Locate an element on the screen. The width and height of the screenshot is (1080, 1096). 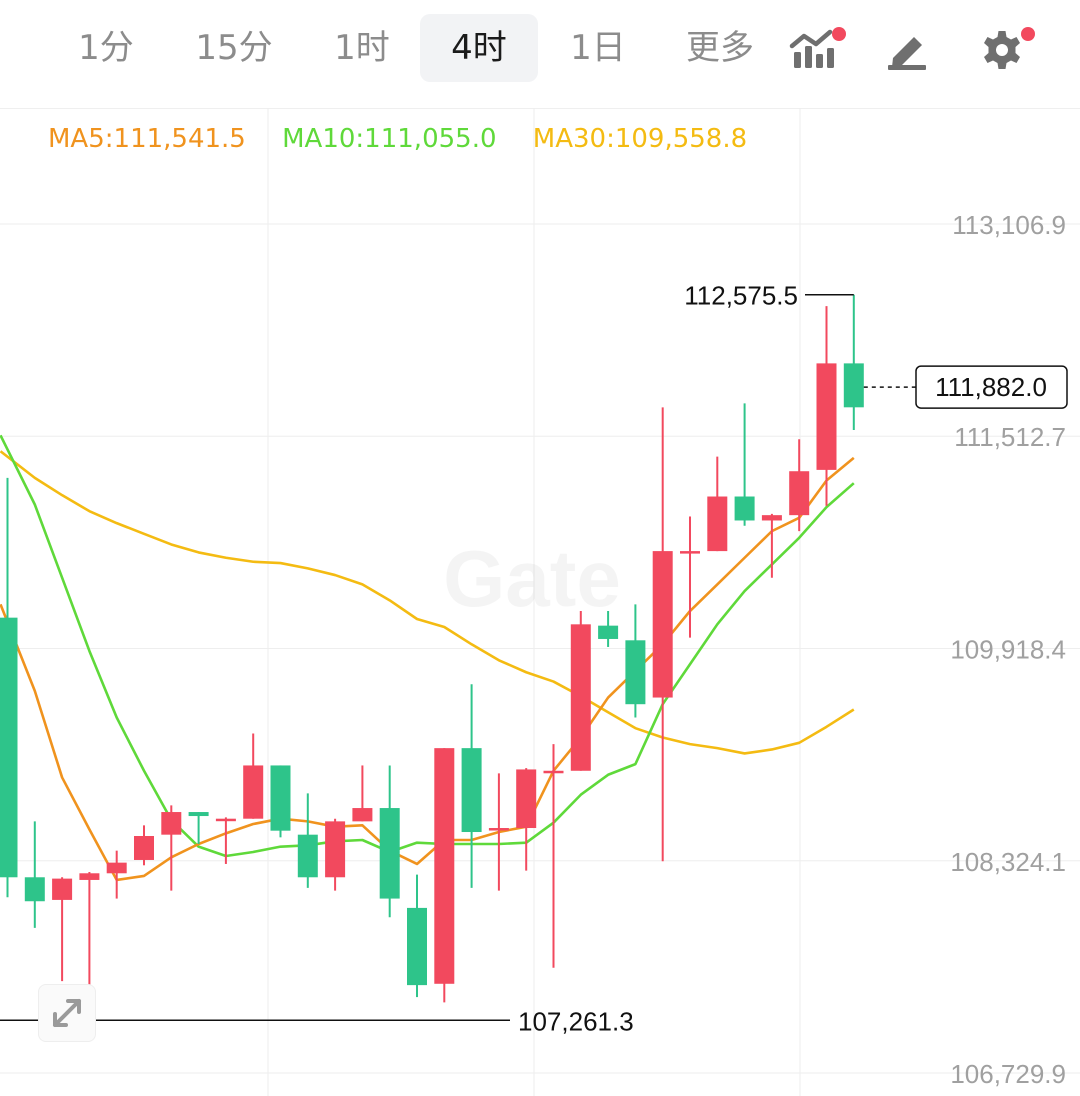
fullscreen-expand-button is located at coordinates (67, 1013).